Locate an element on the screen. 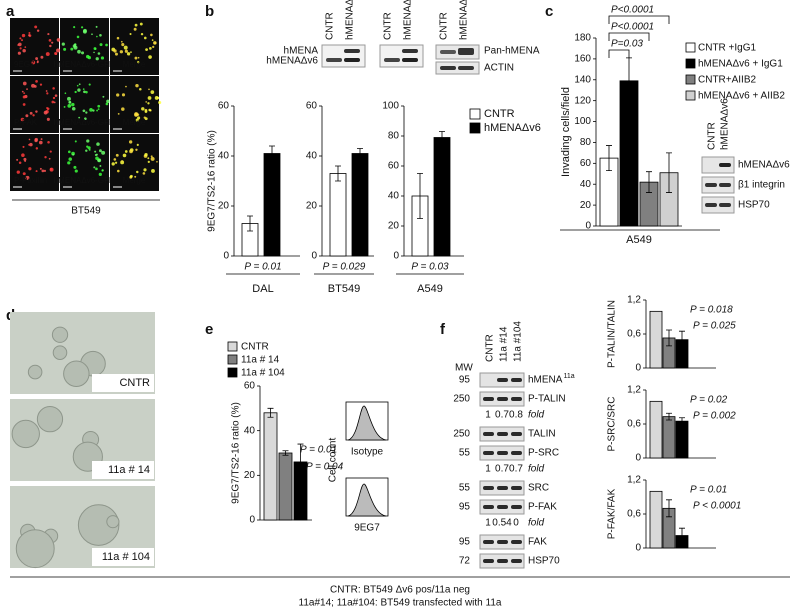 The image size is (800, 610). y-tick-label: 140 is located at coordinates (582, 79).